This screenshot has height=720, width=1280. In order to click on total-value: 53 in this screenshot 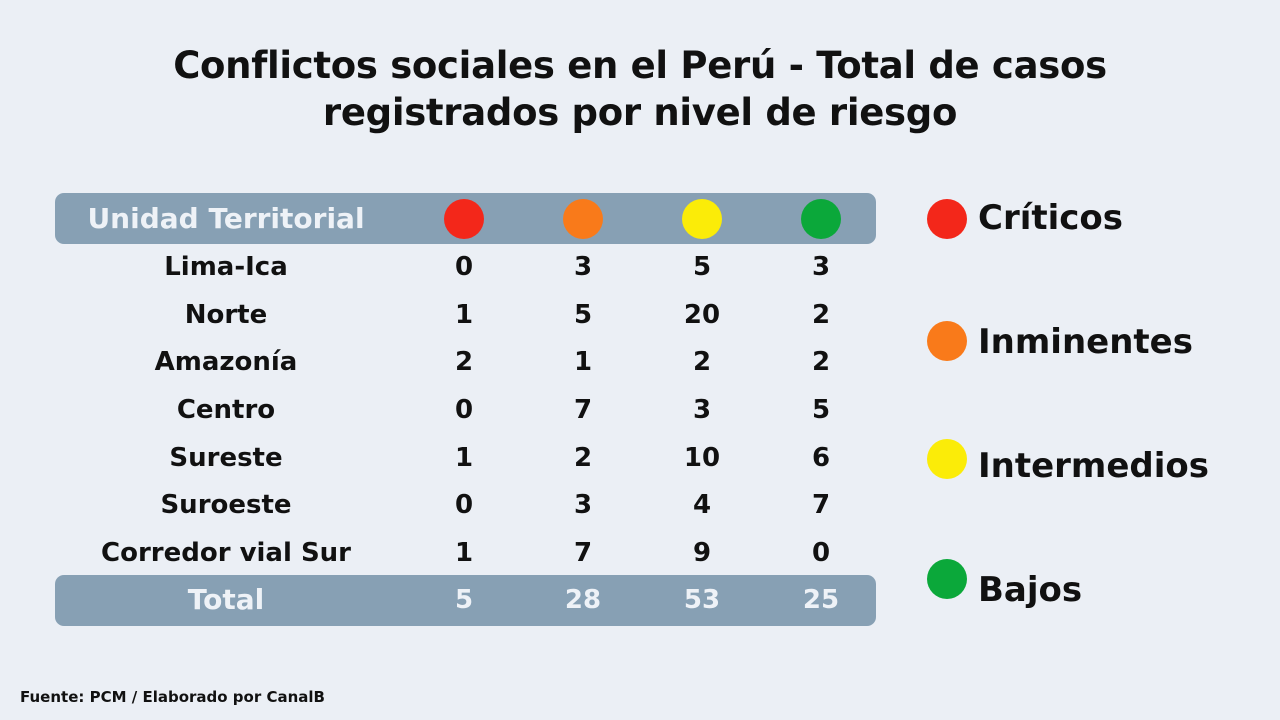, I will do `click(702, 600)`.